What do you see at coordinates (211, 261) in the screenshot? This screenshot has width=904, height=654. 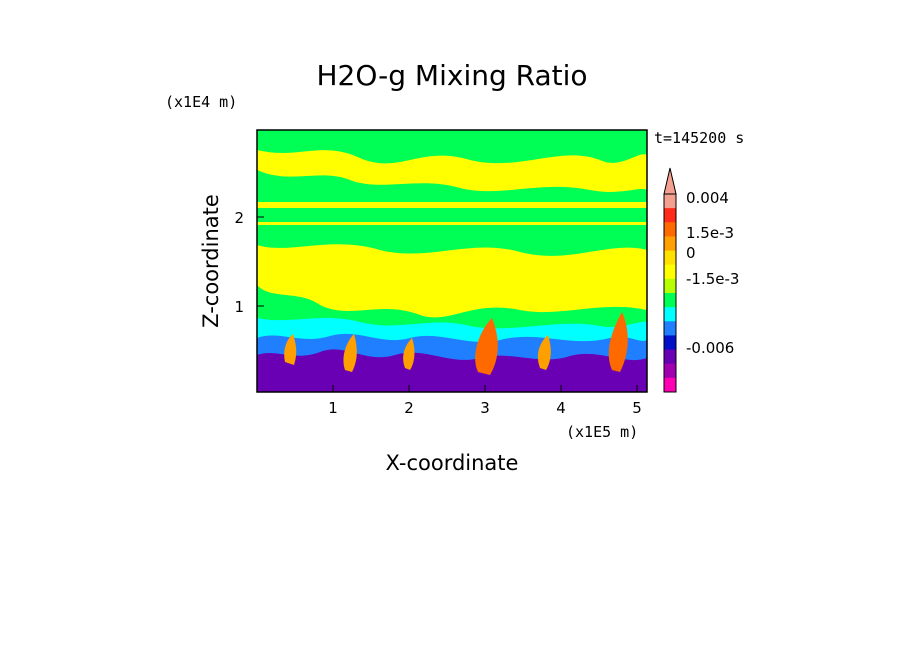 I see `y-axis-label: Z-coordinate` at bounding box center [211, 261].